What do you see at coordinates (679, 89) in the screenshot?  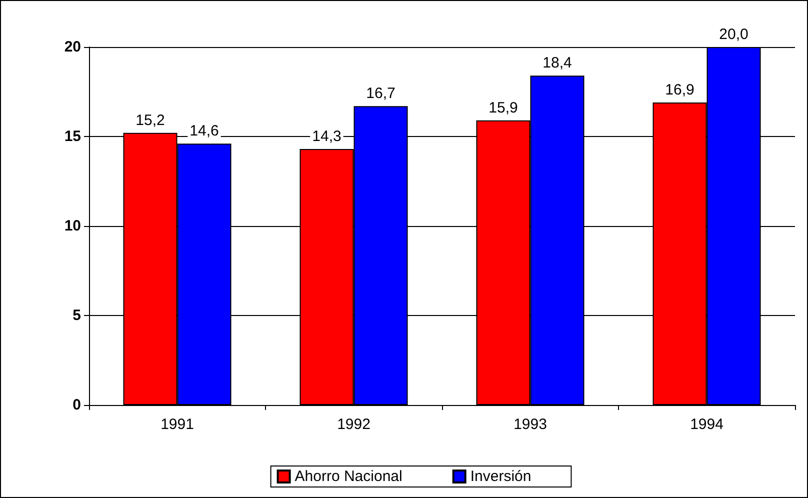 I see `data-label: 16,9` at bounding box center [679, 89].